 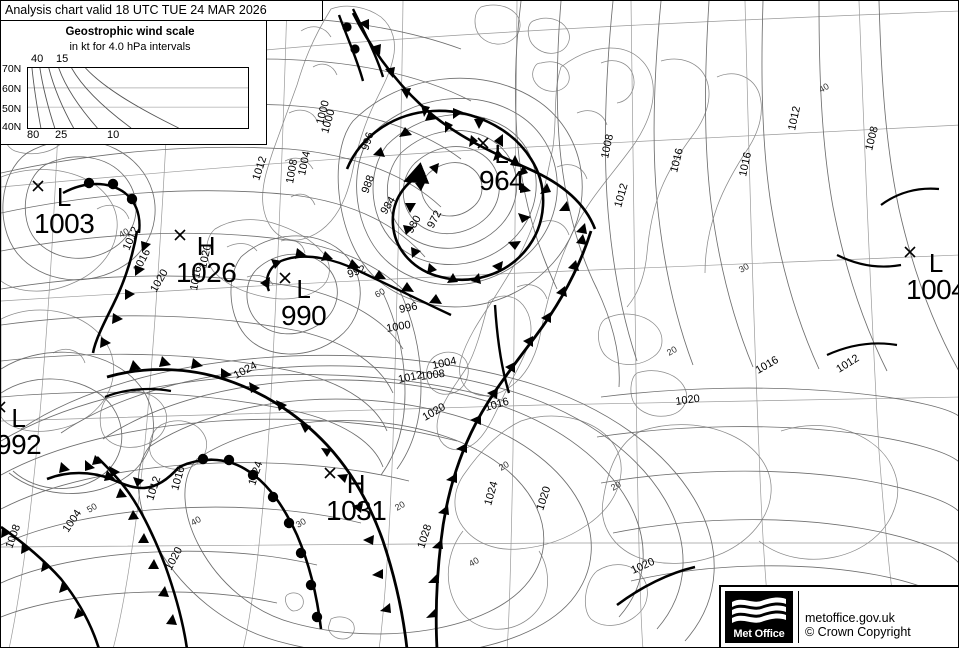 I want to click on centre-value: 992, so click(x=21, y=444).